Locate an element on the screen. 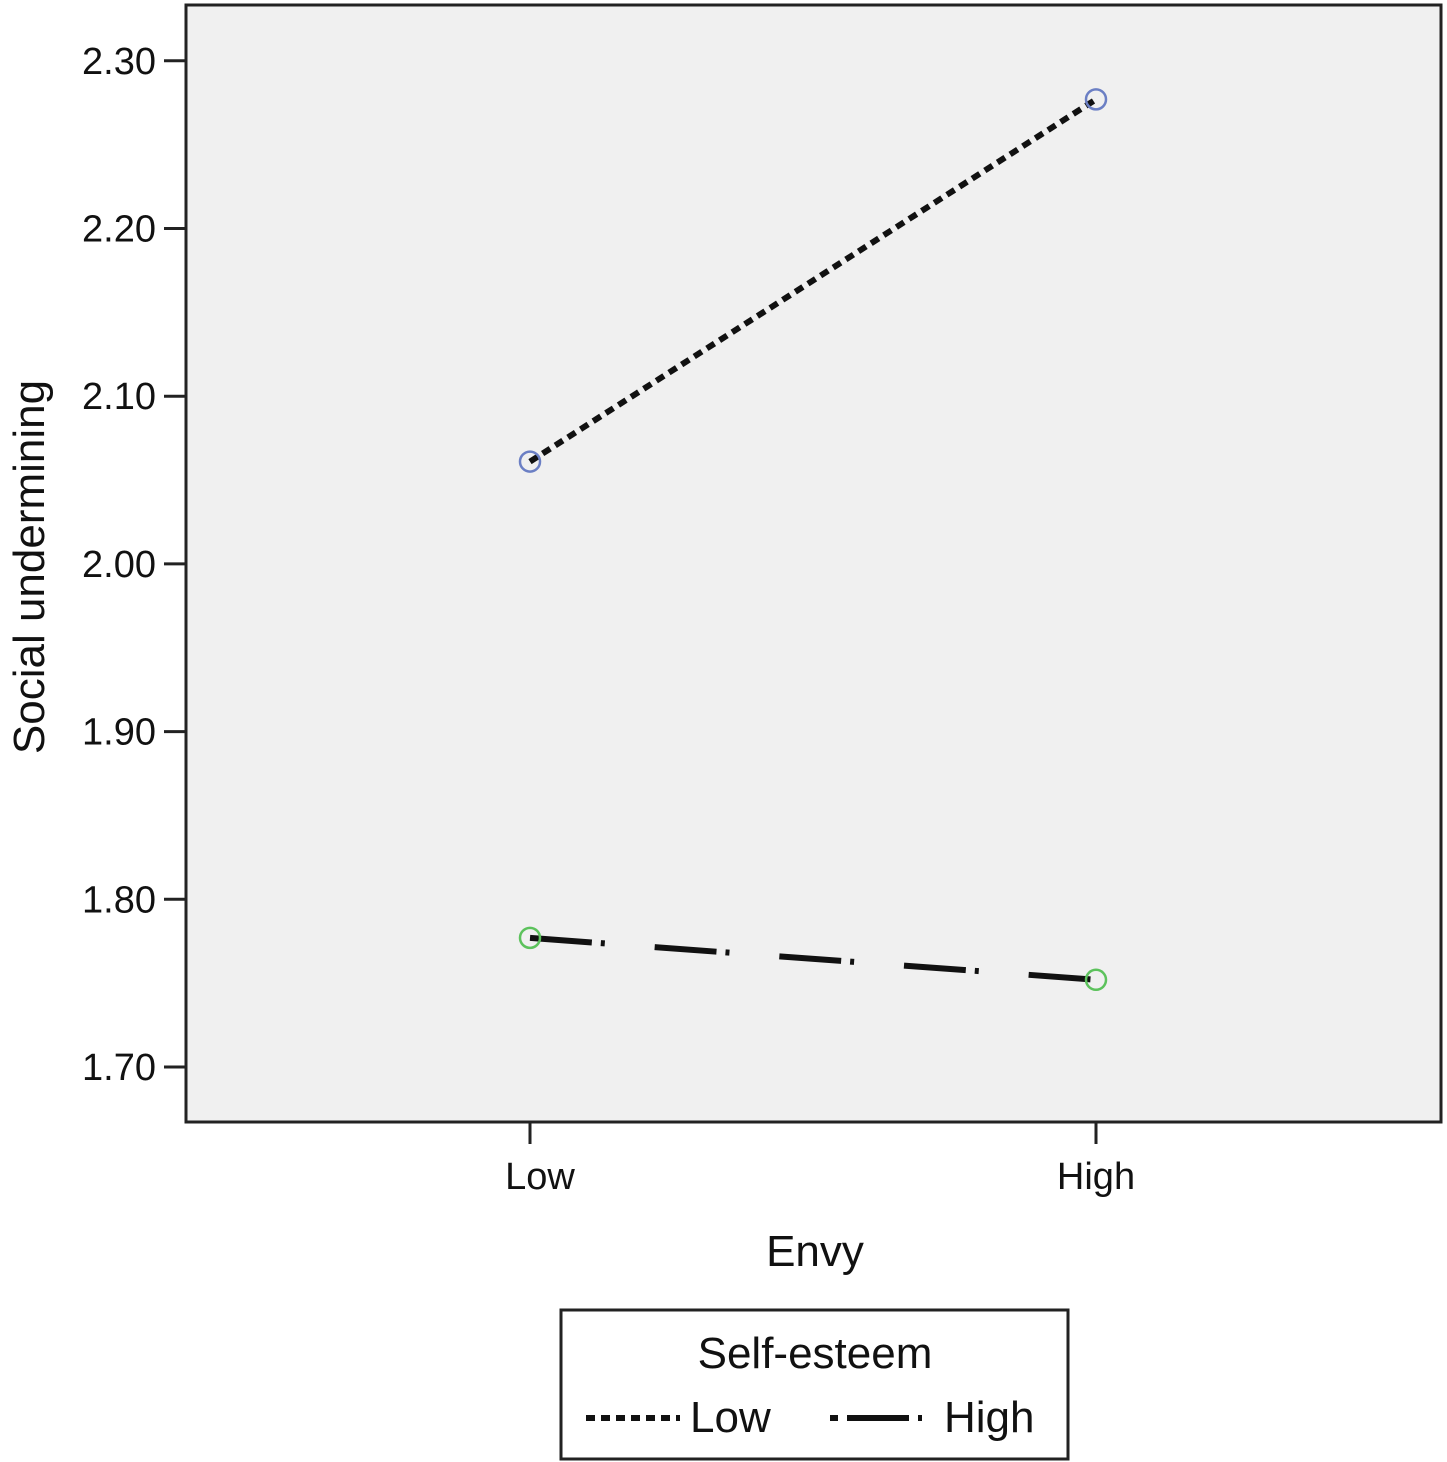 The height and width of the screenshot is (1462, 1447). data-point-low-high is located at coordinates (1096, 99).